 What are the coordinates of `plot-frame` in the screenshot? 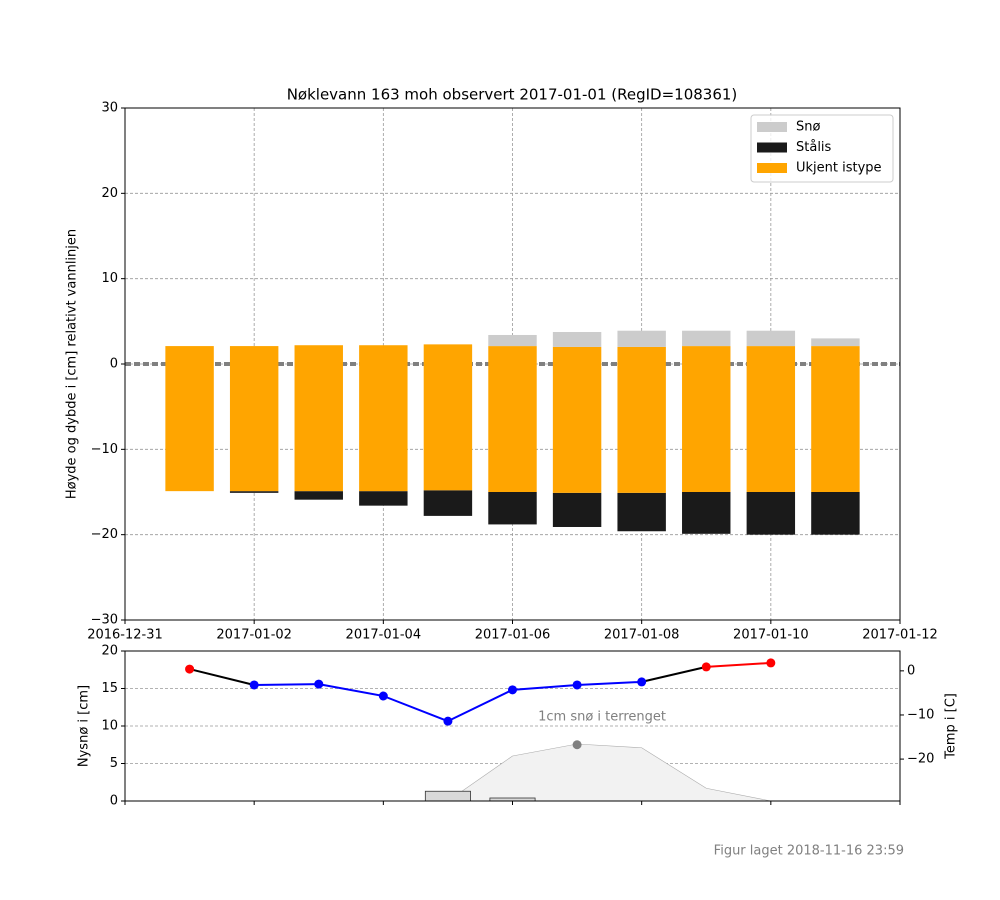 It's located at (512, 726).